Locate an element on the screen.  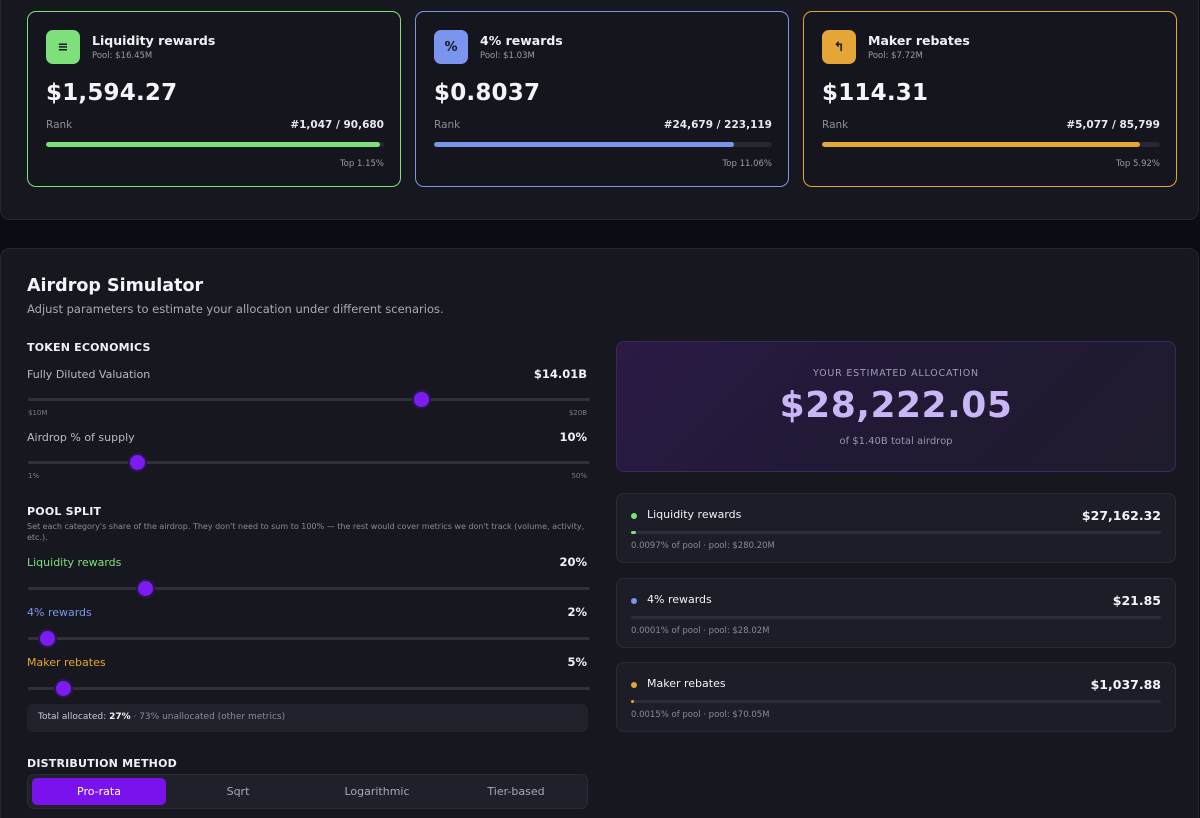
card-pool: Pool: $1.03M is located at coordinates (507, 56).